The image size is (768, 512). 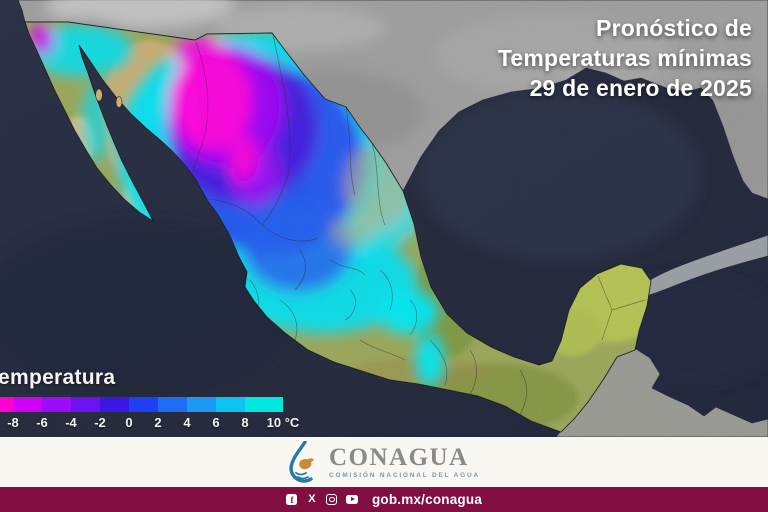 I want to click on colorbar-ticks: -8 -6 -4 -2 0 2 4 6 8 10 °C, so click(x=160, y=422).